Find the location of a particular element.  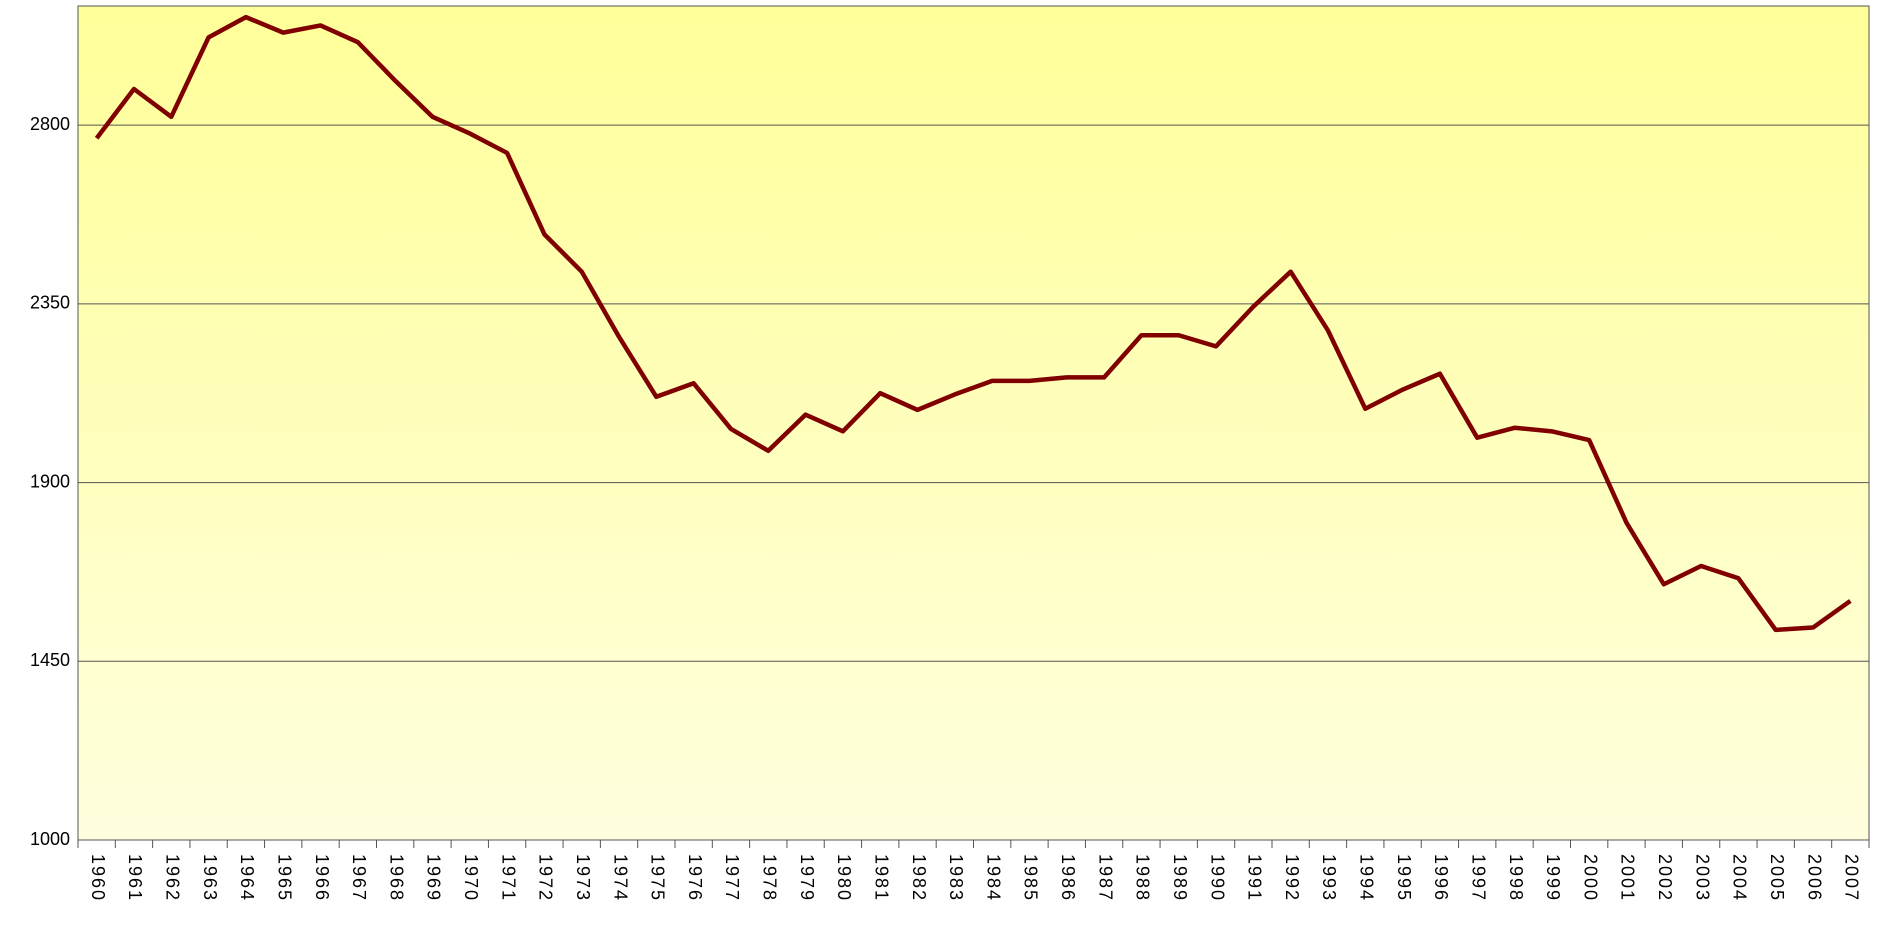

x-tick-label: 1995 is located at coordinates (1404, 878).